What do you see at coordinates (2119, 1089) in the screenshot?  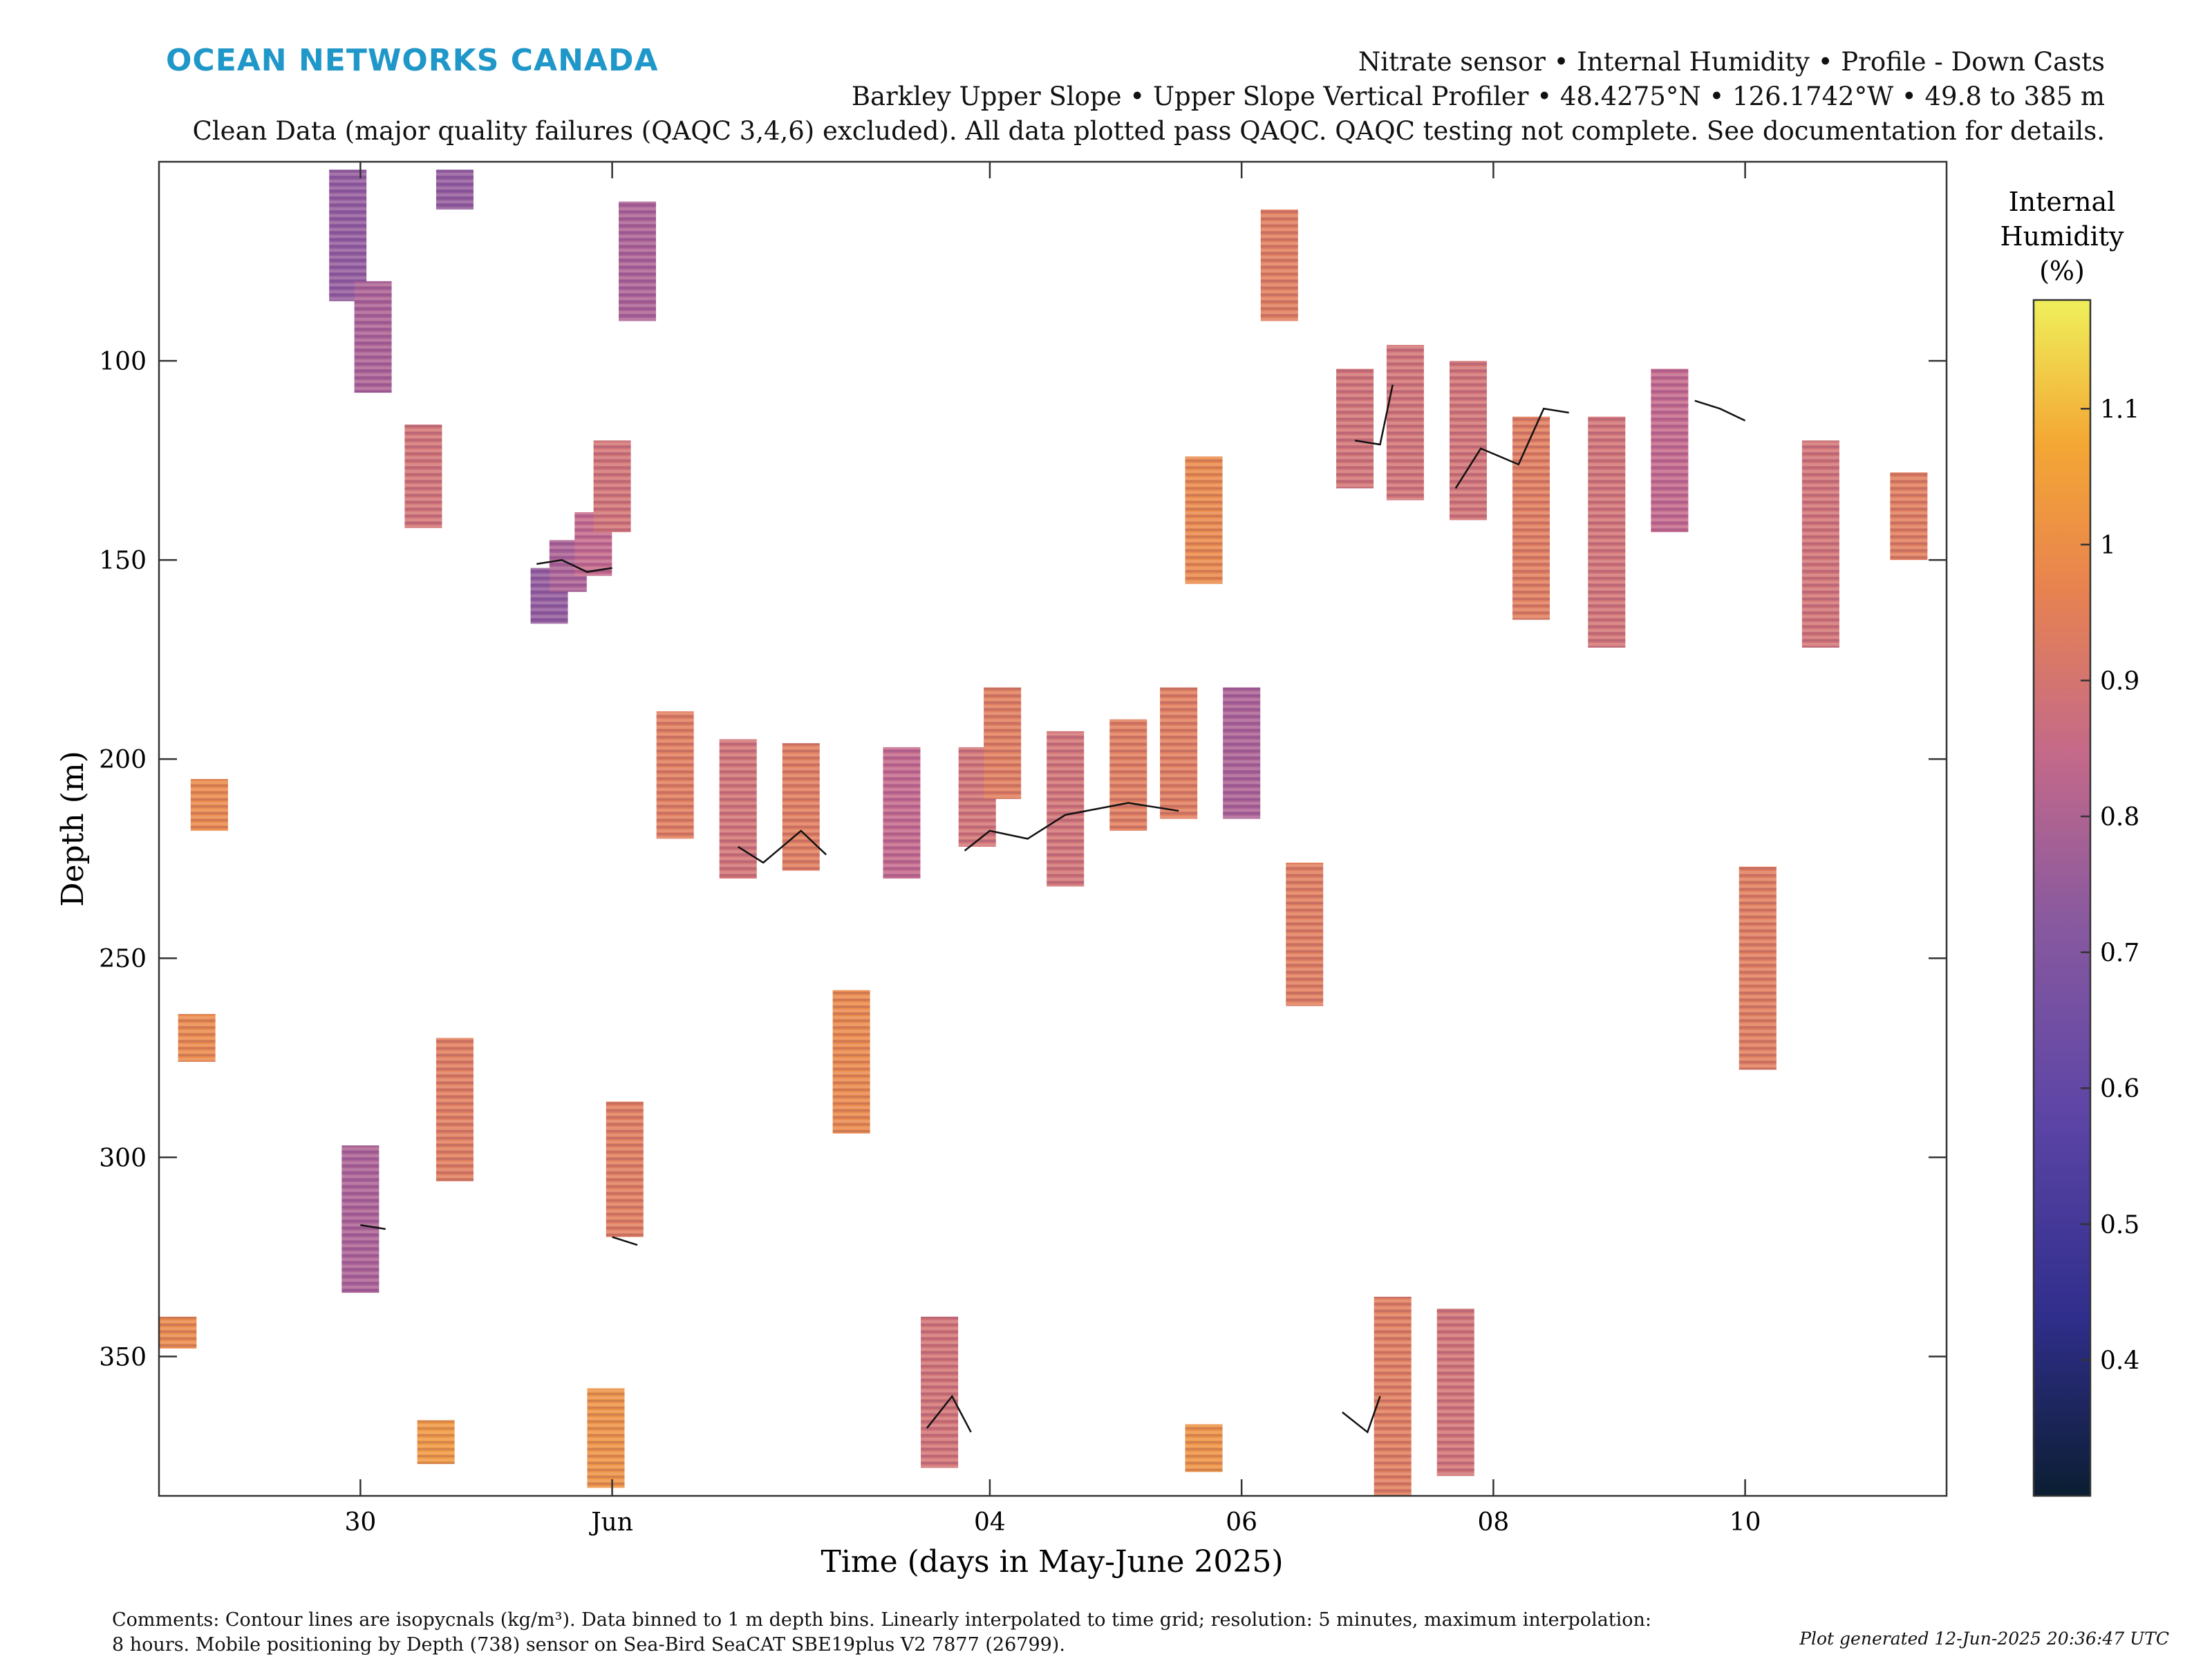 I see `colorbar-tick-label: 0.6` at bounding box center [2119, 1089].